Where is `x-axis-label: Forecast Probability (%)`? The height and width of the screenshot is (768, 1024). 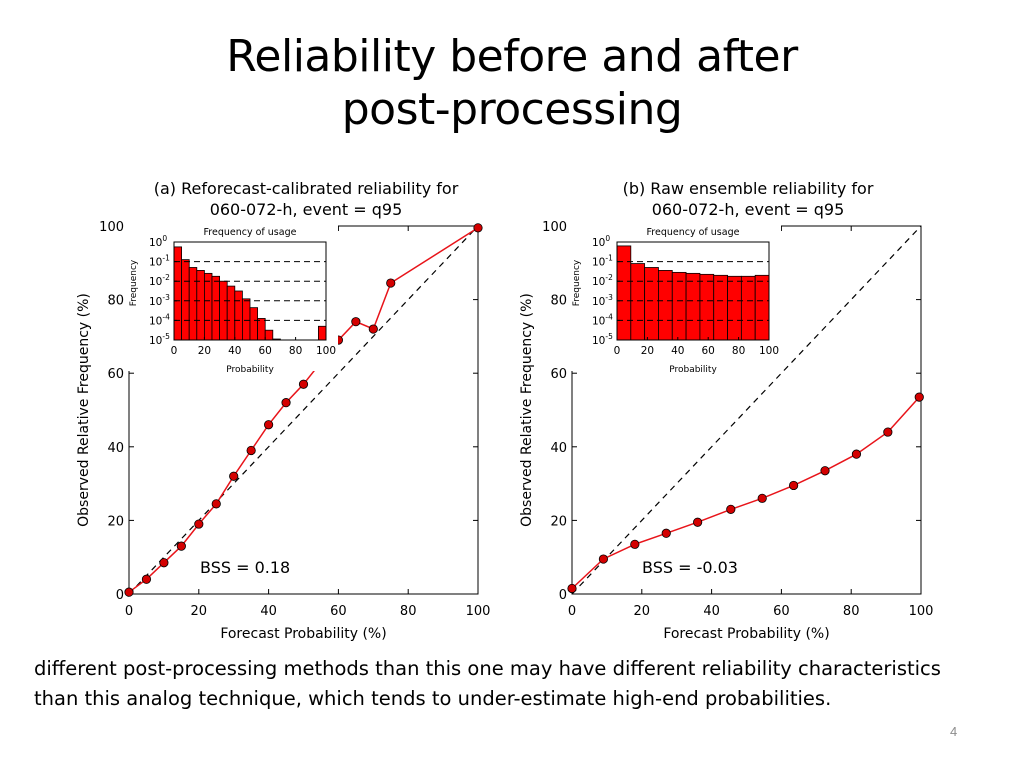
x-axis-label: Forecast Probability (%) is located at coordinates (303, 634).